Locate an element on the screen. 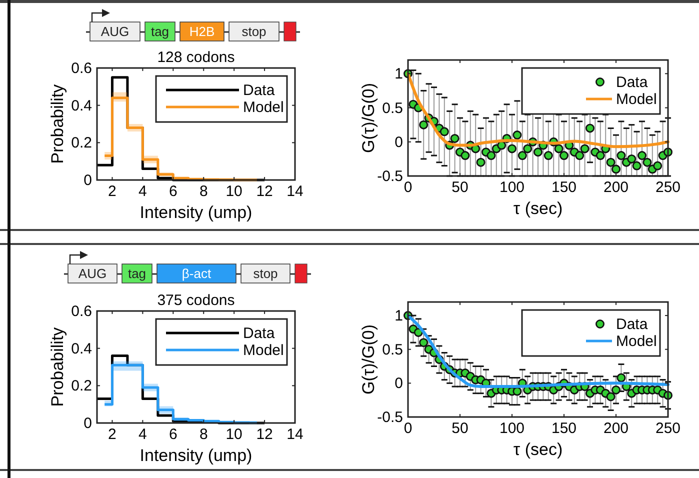 The height and width of the screenshot is (478, 699). chart-title: 375 codons is located at coordinates (196, 300).